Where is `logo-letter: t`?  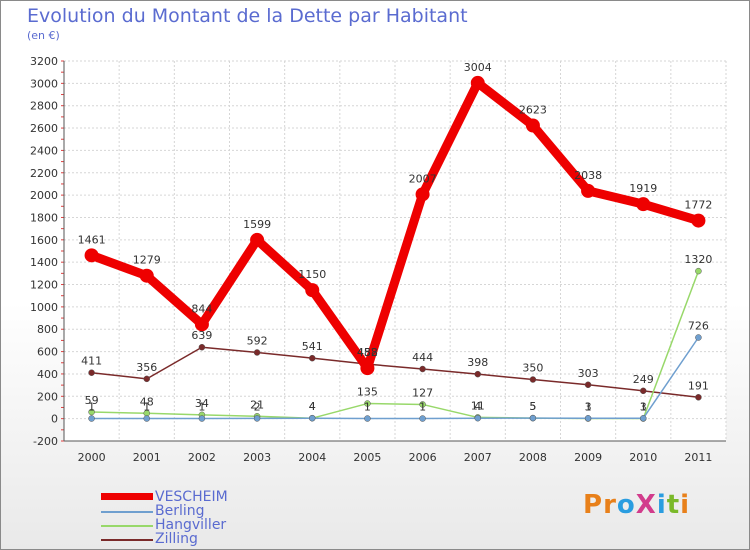 logo-letter: t is located at coordinates (673, 505).